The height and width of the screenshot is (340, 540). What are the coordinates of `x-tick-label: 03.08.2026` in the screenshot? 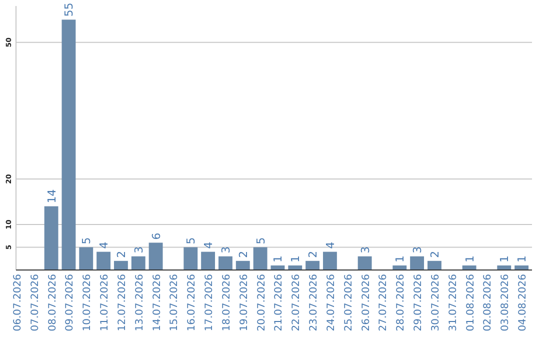 It's located at (506, 303).